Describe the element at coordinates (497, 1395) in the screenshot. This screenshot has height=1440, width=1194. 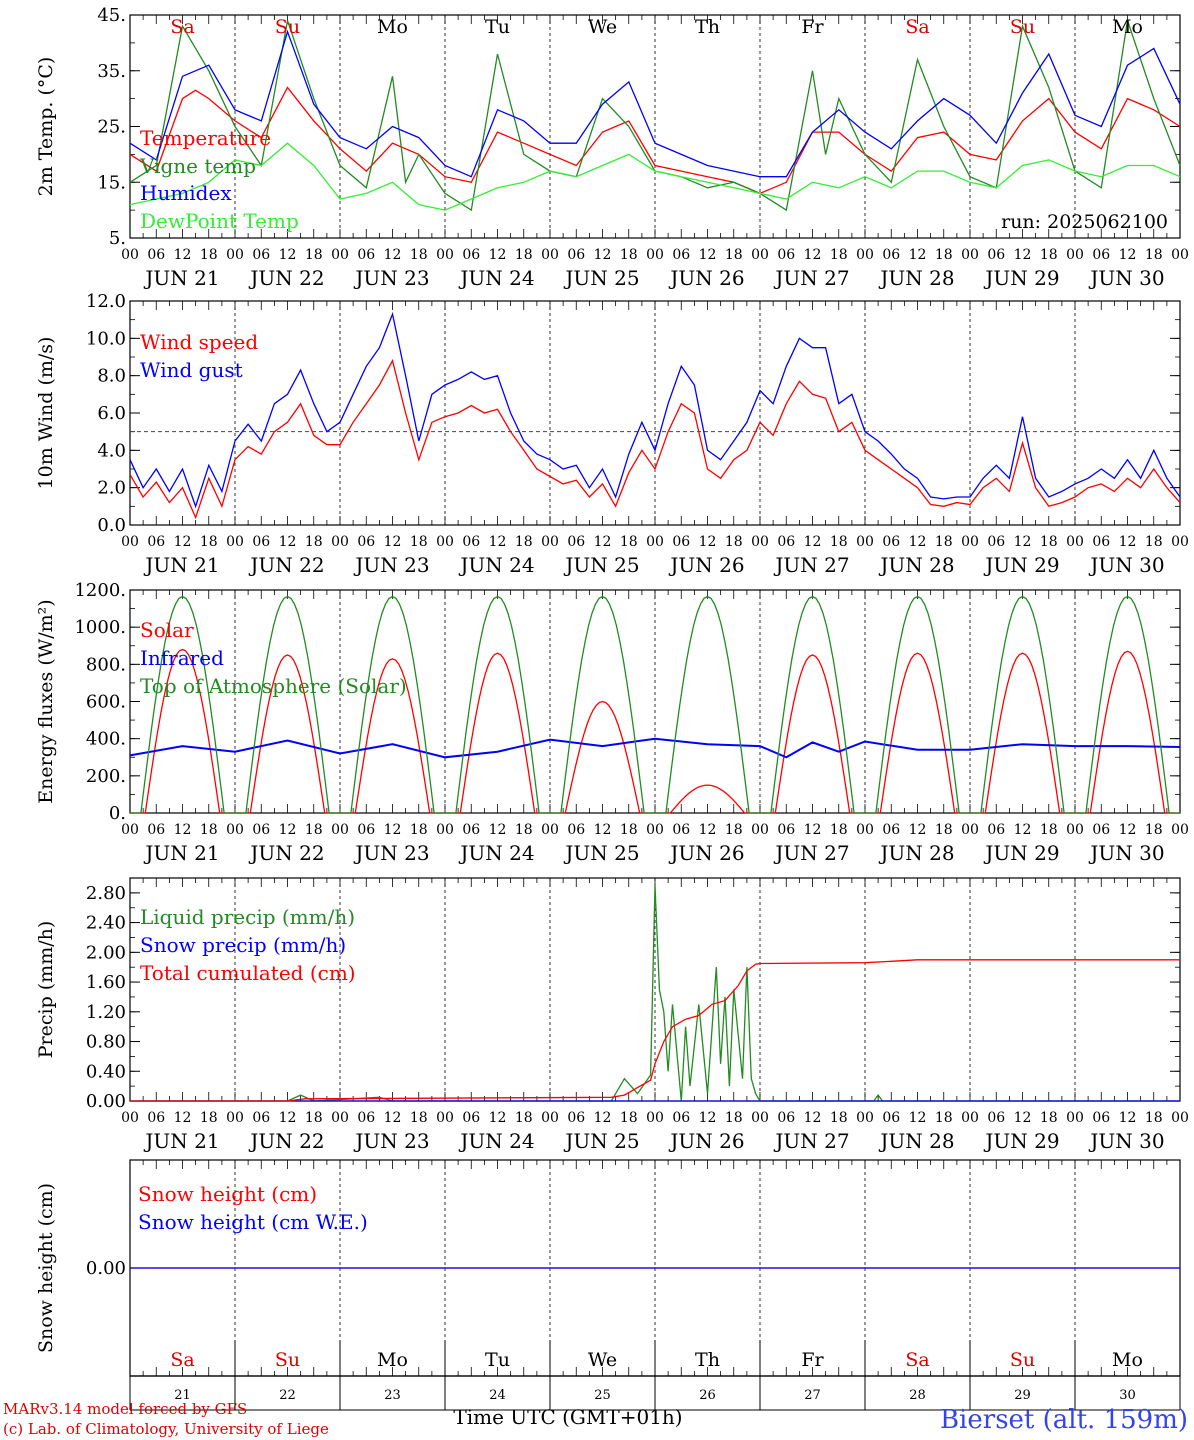
I see `day-number: 24` at that location.